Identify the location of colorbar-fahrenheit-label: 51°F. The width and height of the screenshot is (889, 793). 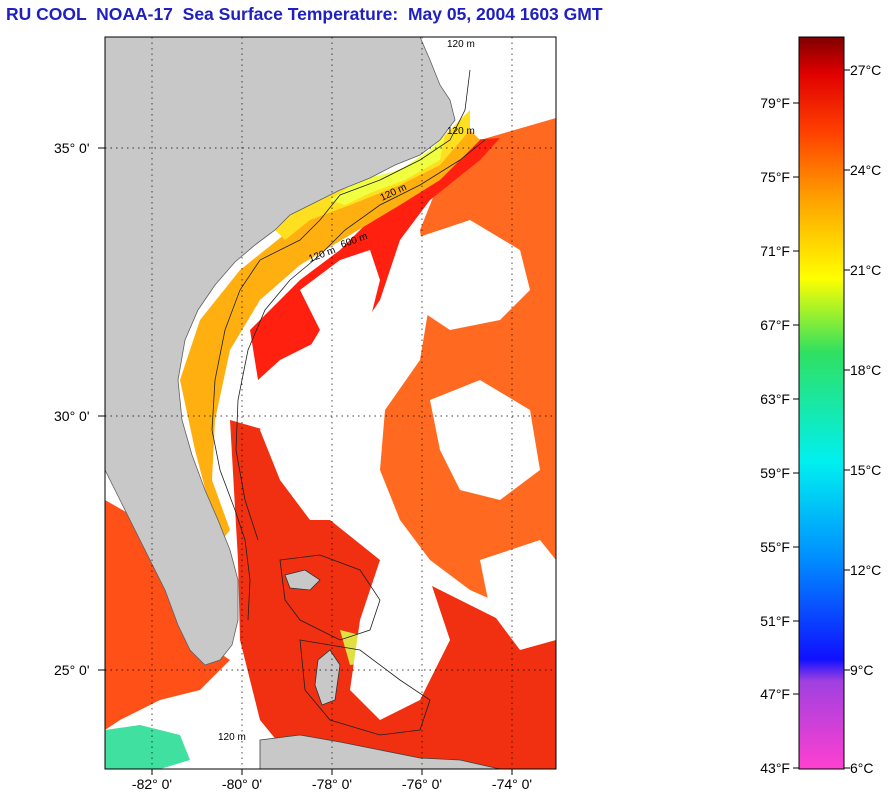
(775, 621).